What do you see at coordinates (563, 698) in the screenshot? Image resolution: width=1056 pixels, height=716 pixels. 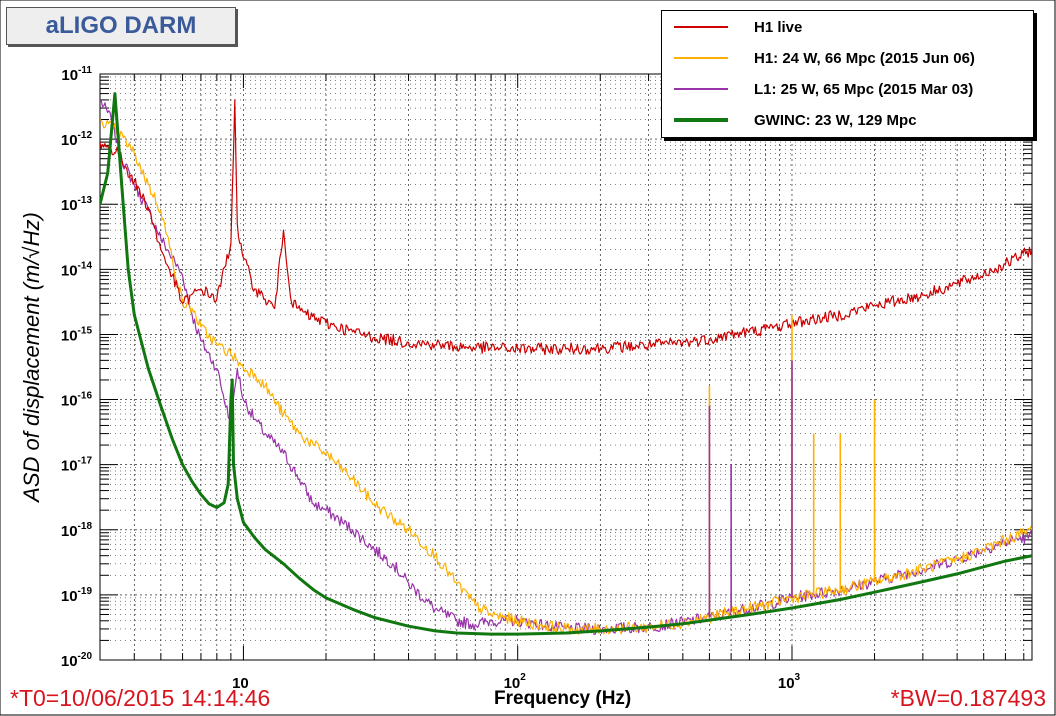 I see `x-axis-label: Frequency (Hz)` at bounding box center [563, 698].